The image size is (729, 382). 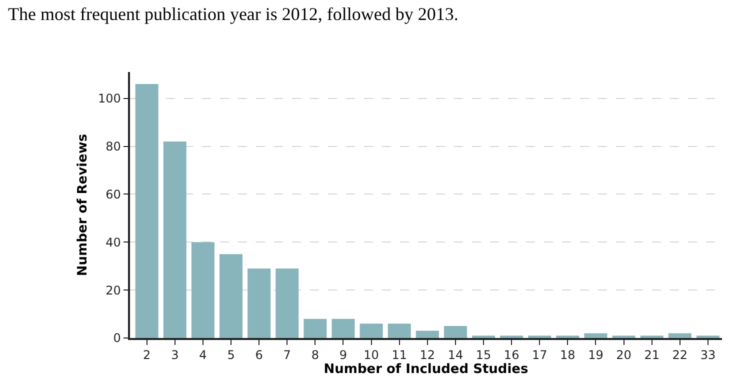 I want to click on y-tick-label: 100, so click(x=109, y=99).